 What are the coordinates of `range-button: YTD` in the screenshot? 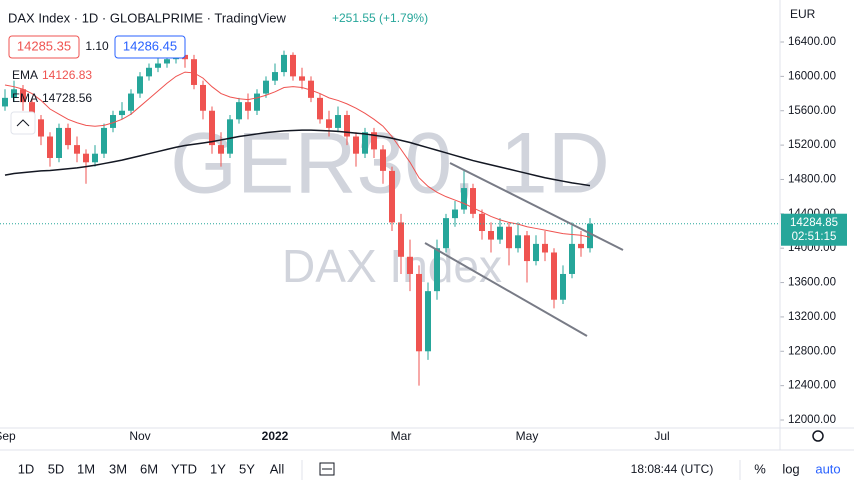 It's located at (184, 468).